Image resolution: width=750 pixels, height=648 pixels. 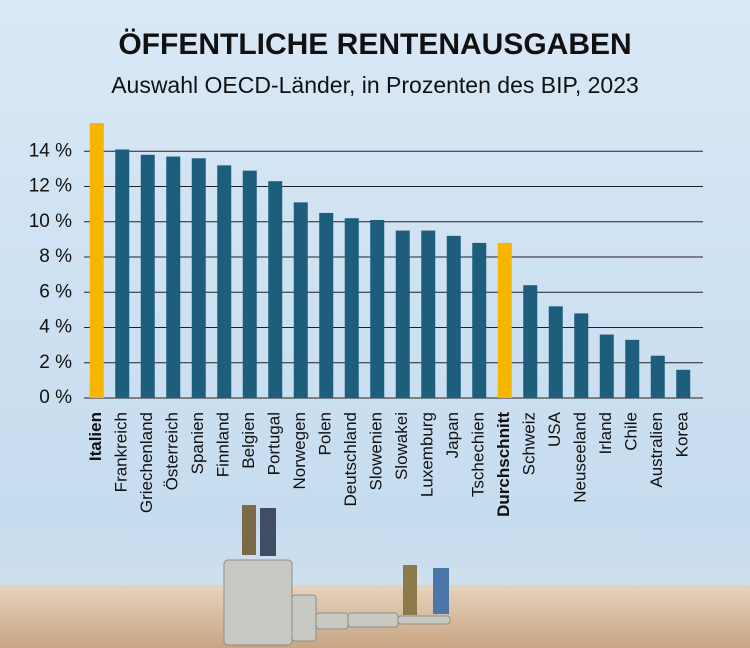 What do you see at coordinates (55, 327) in the screenshot?
I see `y-tick-label: 4 %` at bounding box center [55, 327].